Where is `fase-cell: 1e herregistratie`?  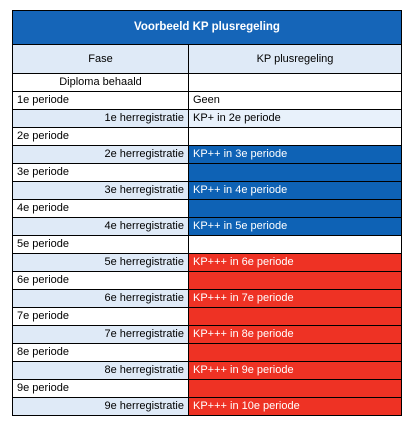 fase-cell: 1e herregistratie is located at coordinates (100, 118).